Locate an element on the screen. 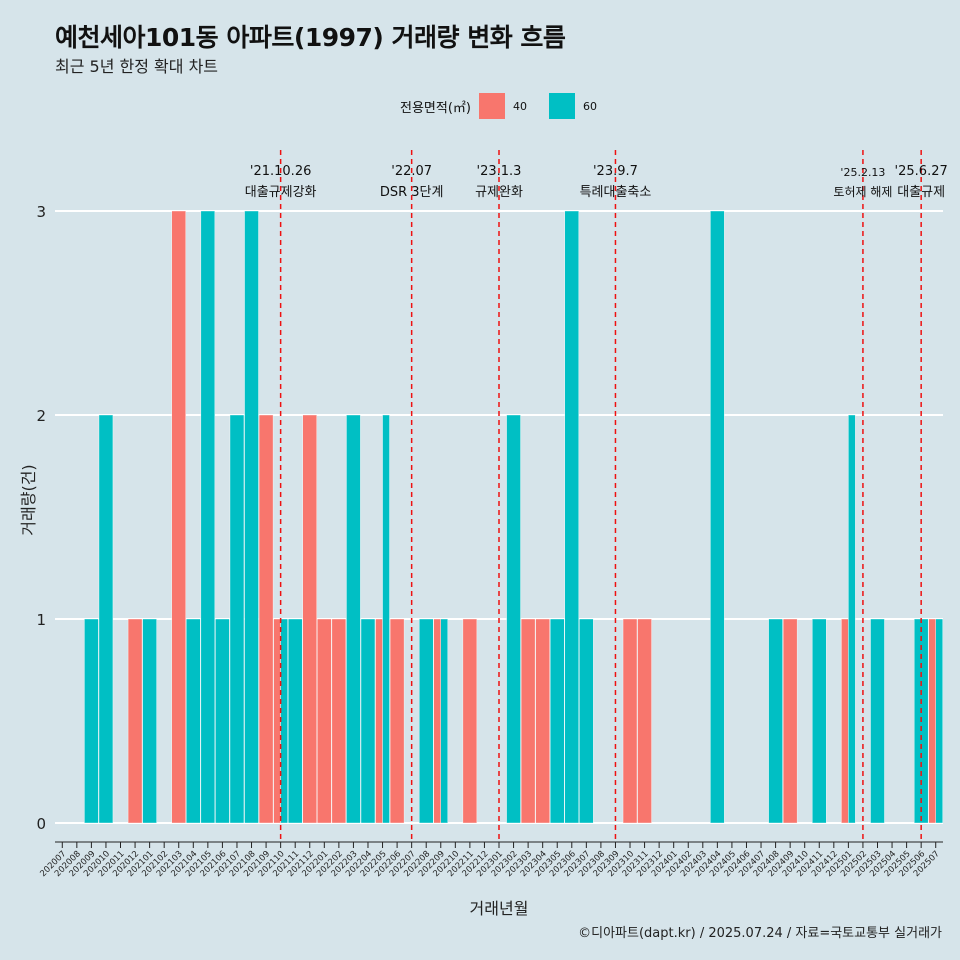 The image size is (960, 960). y-tick-label: 1 is located at coordinates (41, 620).